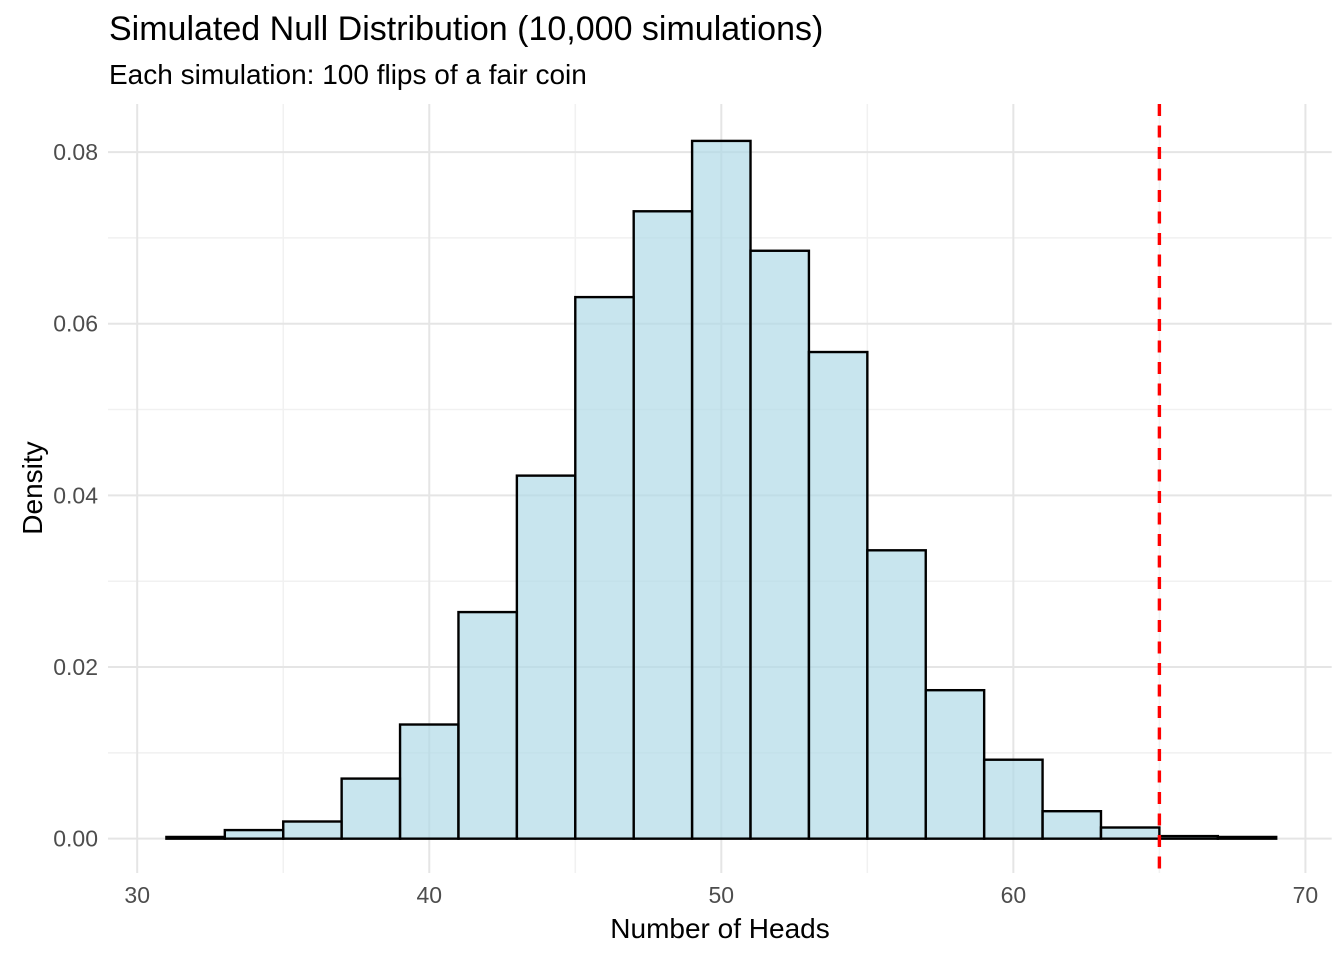 Image resolution: width=1344 pixels, height=960 pixels. I want to click on x-tick-label: 50, so click(722, 895).